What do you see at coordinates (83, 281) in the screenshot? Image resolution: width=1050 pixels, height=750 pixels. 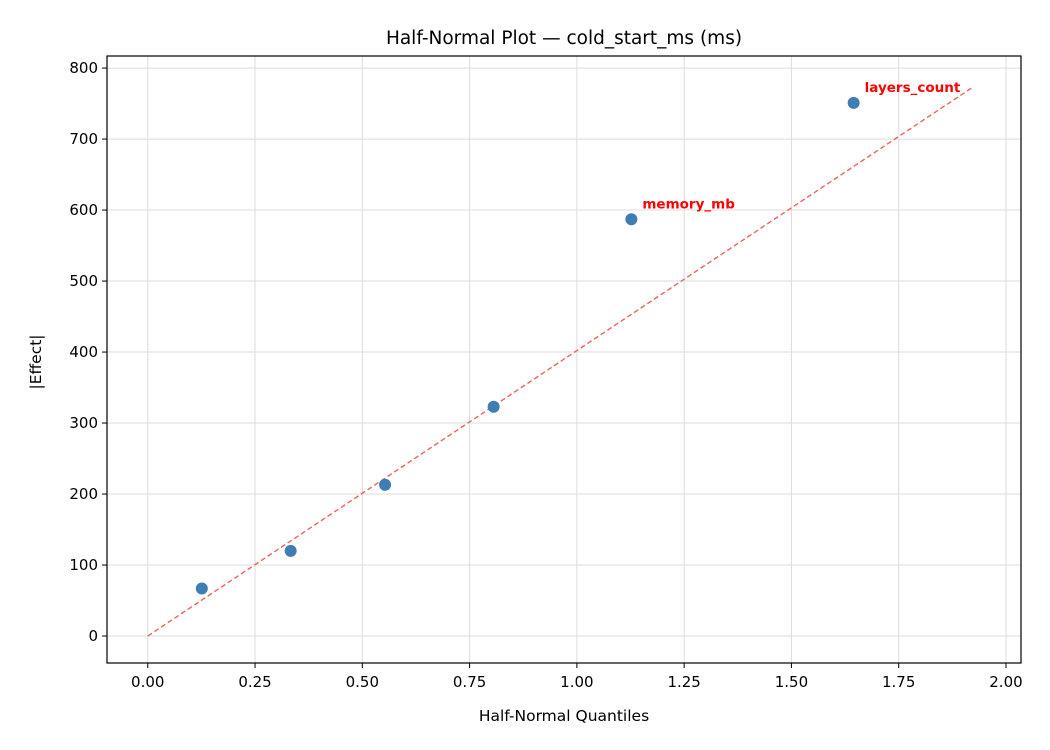 I see `y-tick-label: 500` at bounding box center [83, 281].